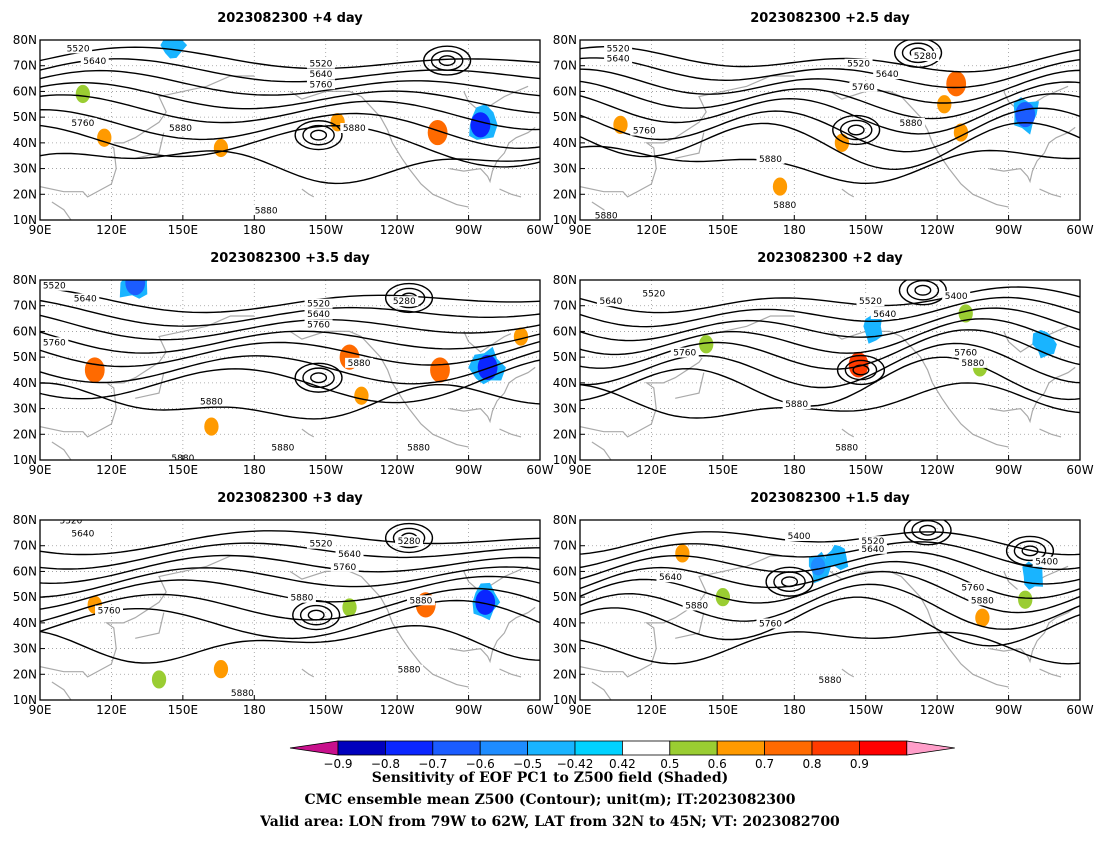  I want to click on x-tick-label: 90E, so click(40, 710).